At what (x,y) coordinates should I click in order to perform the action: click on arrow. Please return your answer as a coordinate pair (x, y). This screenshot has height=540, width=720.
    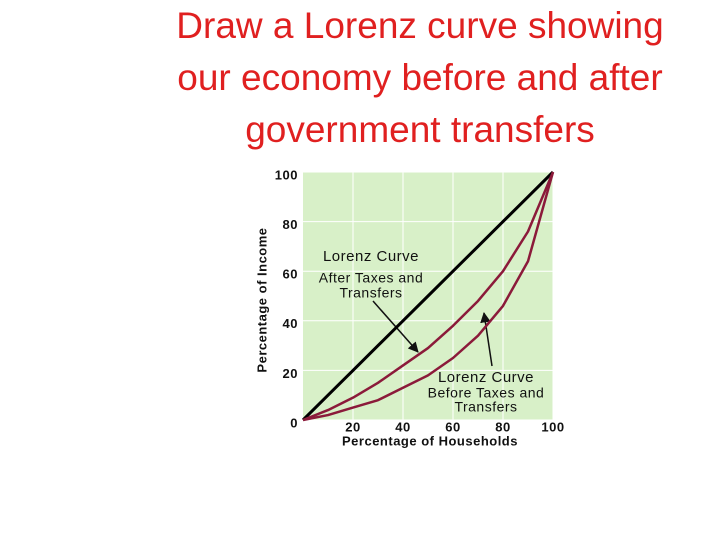
    Looking at the image, I should click on (486, 339).